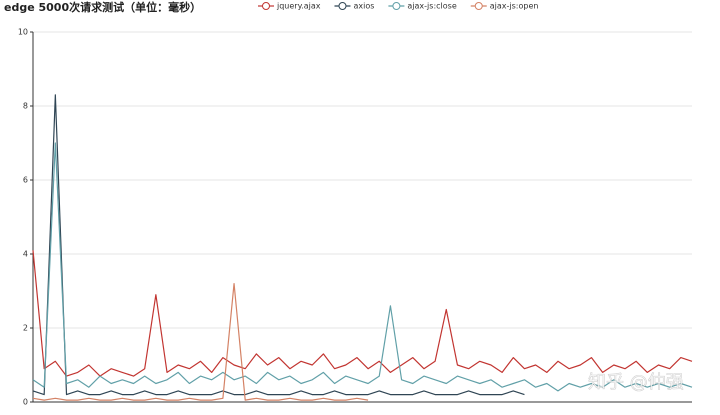 The width and height of the screenshot is (720, 415). I want to click on chart-title: edge 5000次请求测试（单位：毫秒）, so click(102, 7).